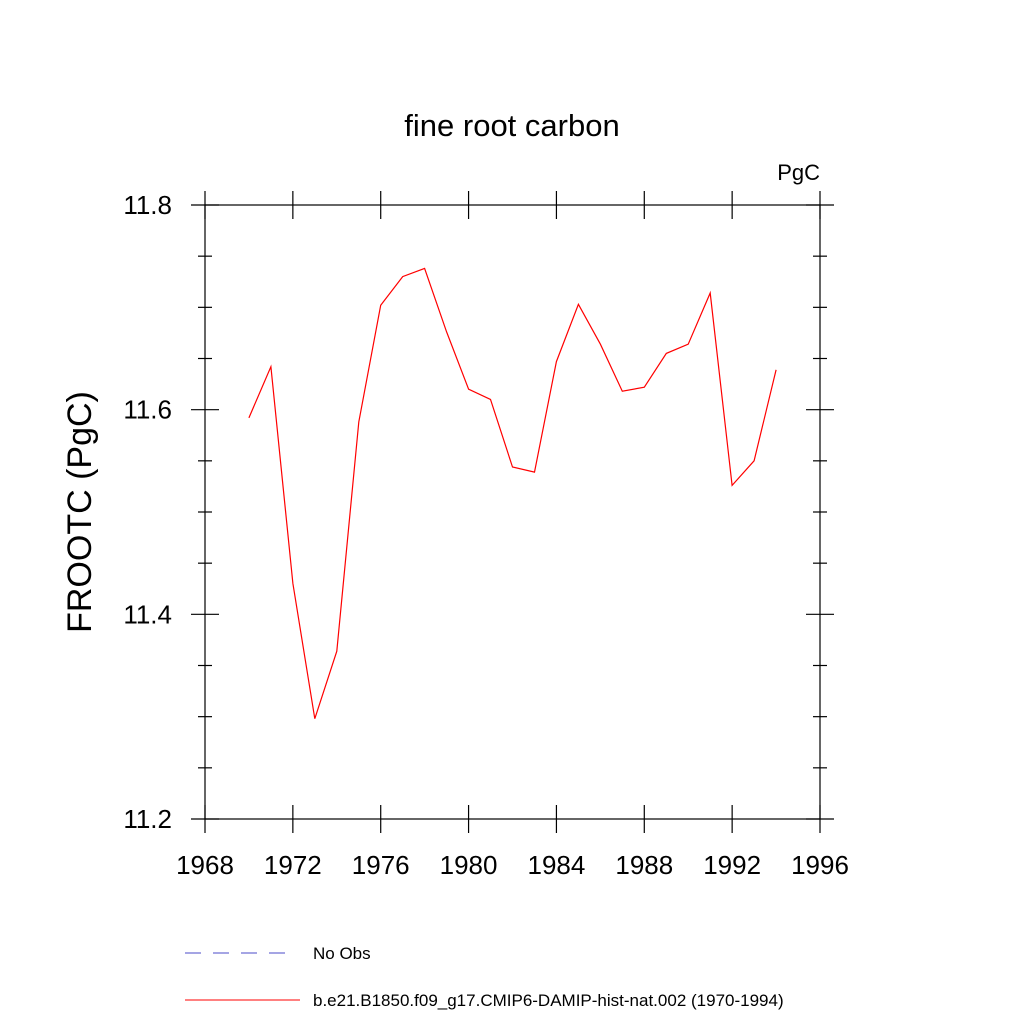 Image resolution: width=1024 pixels, height=1024 pixels. Describe the element at coordinates (205, 865) in the screenshot. I see `x-tick-label: 1968` at that location.